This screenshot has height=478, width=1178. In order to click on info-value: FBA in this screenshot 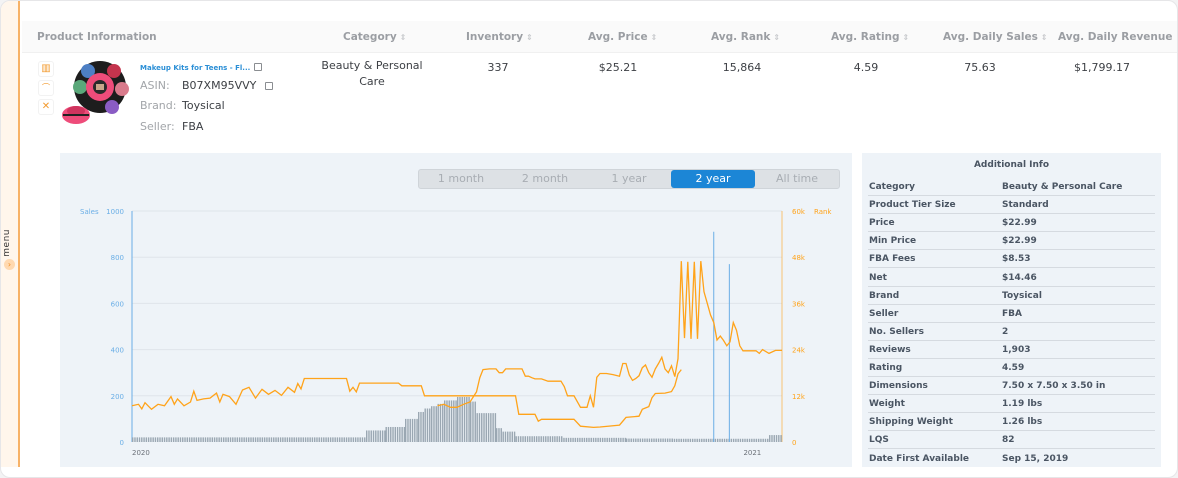, I will do `click(1012, 313)`.